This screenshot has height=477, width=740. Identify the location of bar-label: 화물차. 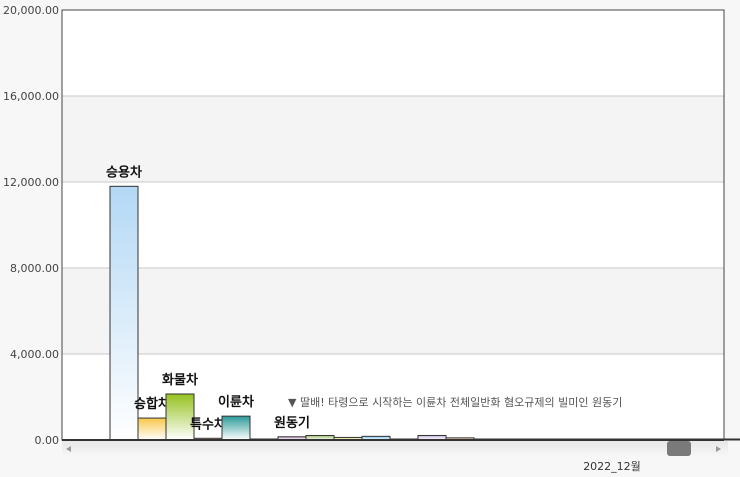
(180, 380).